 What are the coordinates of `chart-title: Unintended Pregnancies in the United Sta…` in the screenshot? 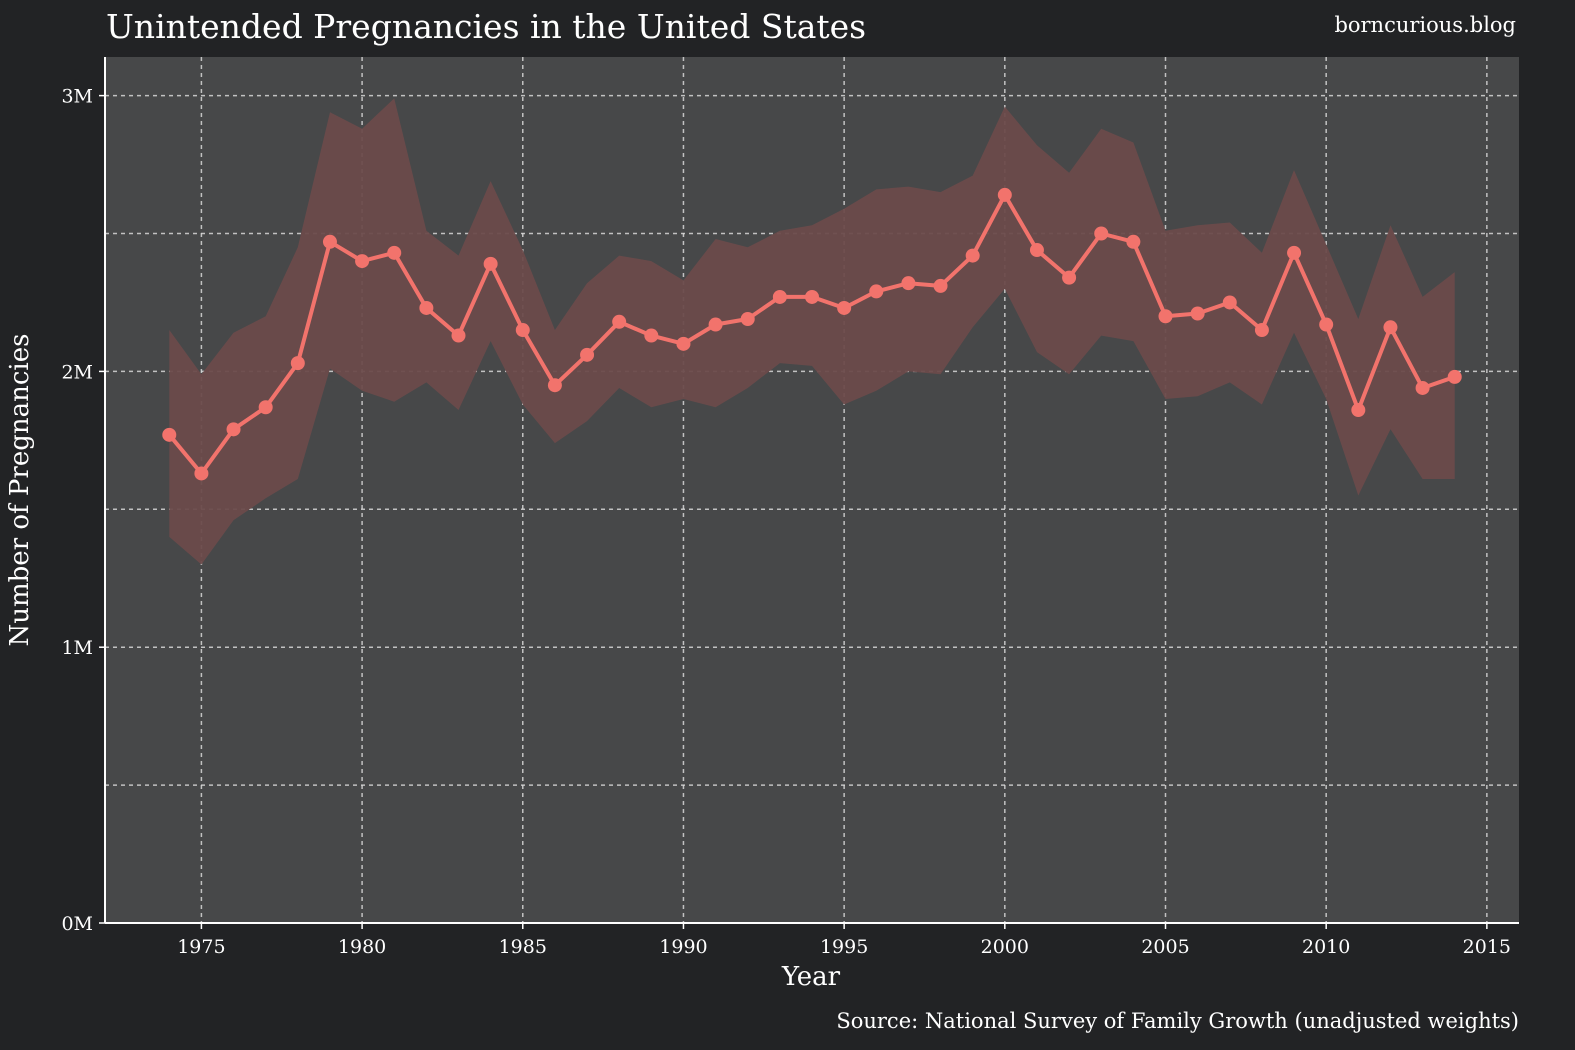 It's located at (486, 26).